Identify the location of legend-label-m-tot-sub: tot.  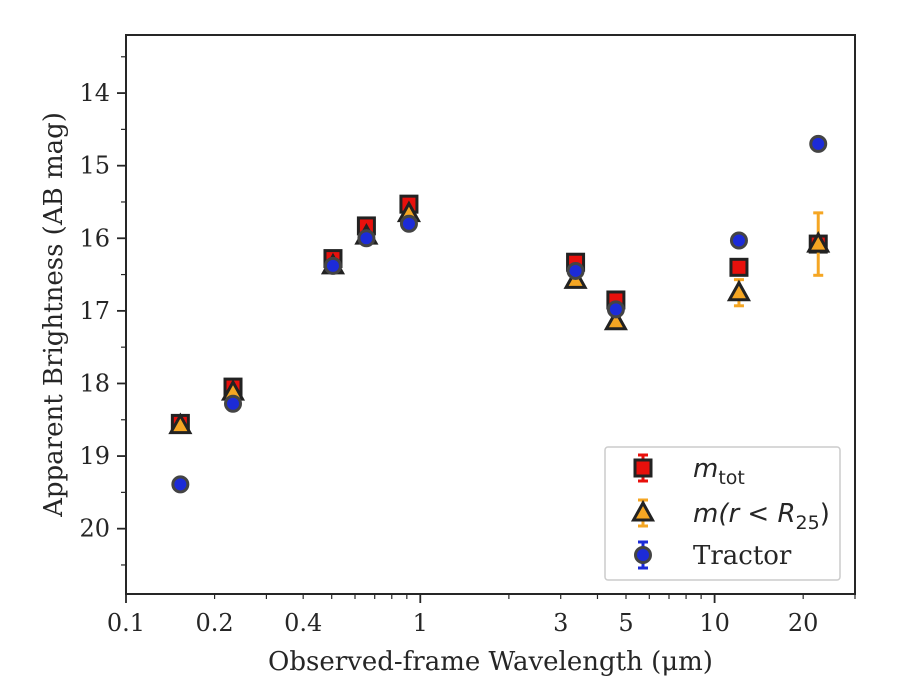
(731, 478).